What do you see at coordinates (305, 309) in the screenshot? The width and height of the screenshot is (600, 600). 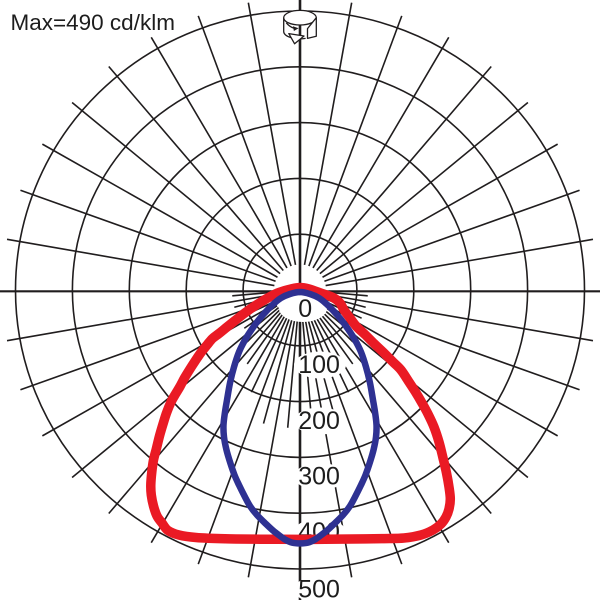 I see `svg-text: 0` at bounding box center [305, 309].